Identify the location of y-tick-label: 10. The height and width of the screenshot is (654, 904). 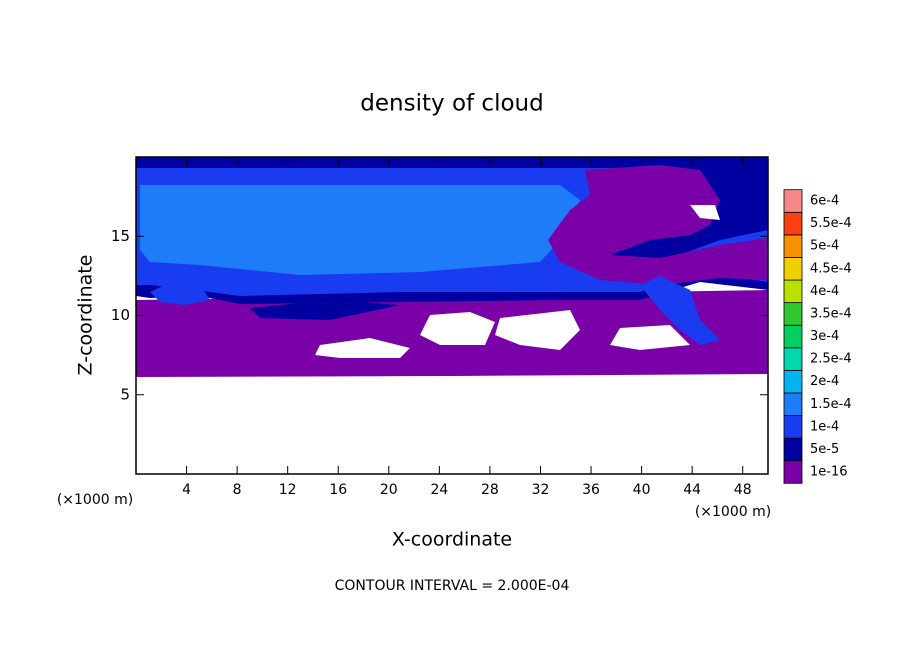
(120, 315).